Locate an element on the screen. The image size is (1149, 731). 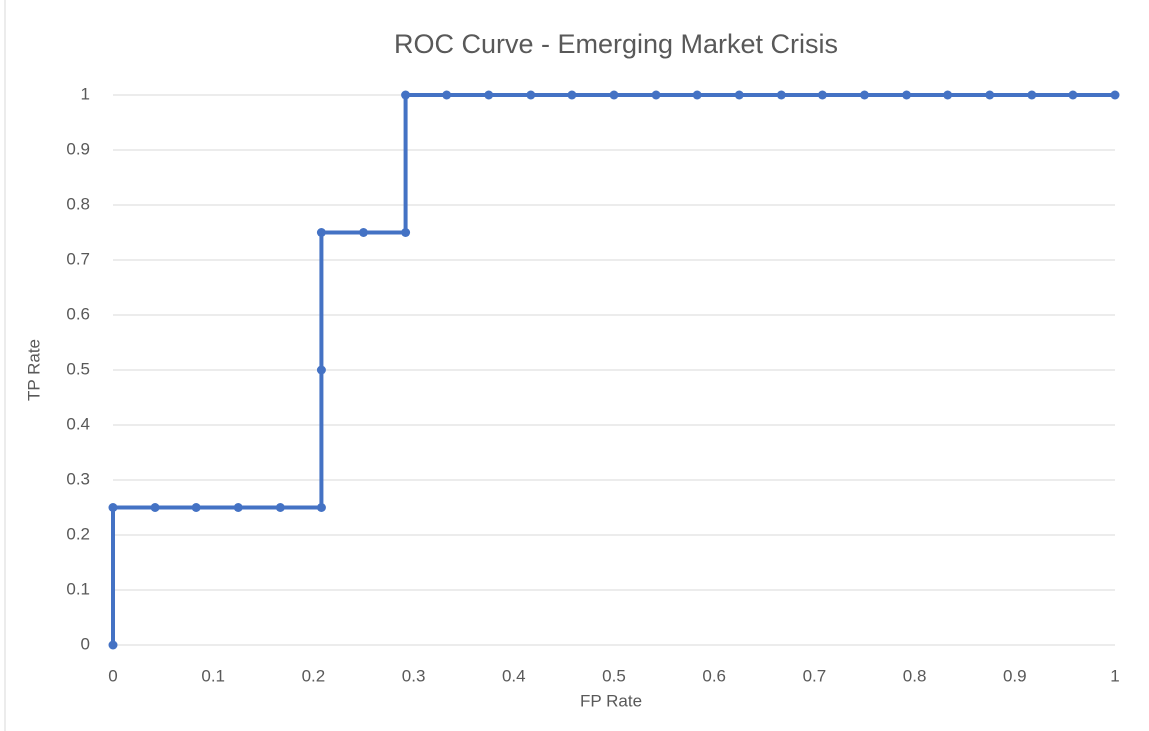
x-tick-label: 0.3 is located at coordinates (414, 675).